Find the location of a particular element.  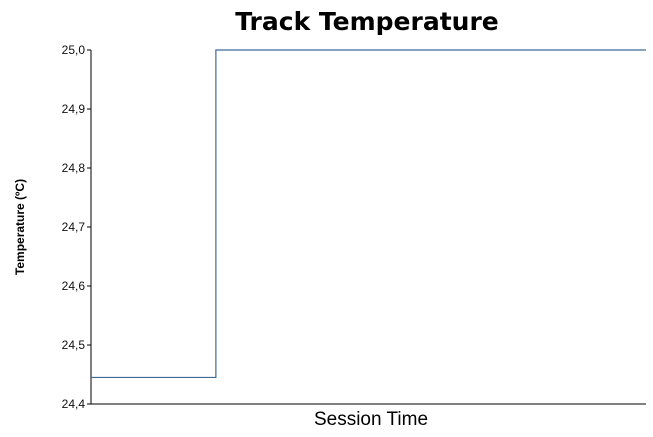

chart-title: Track Temperature is located at coordinates (366, 21).